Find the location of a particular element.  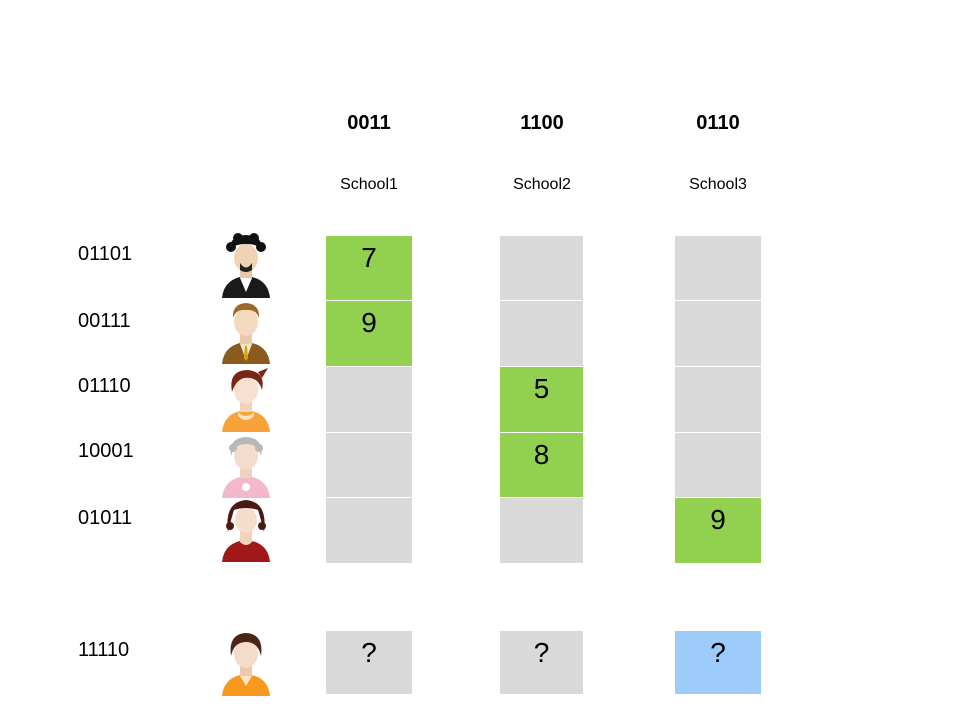

column-name-school2: School2 is located at coordinates (542, 184).